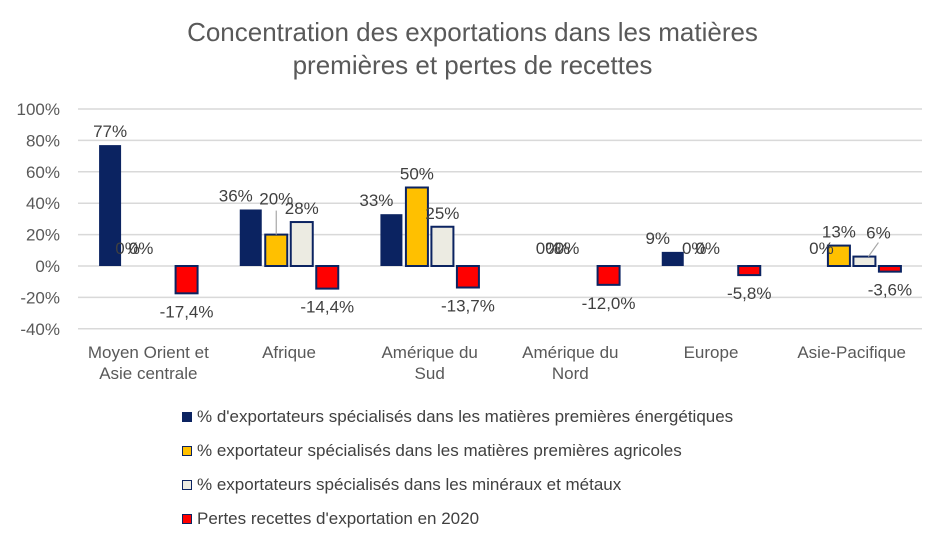  Describe the element at coordinates (43, 140) in the screenshot. I see `y-tick-label: 80%` at that location.